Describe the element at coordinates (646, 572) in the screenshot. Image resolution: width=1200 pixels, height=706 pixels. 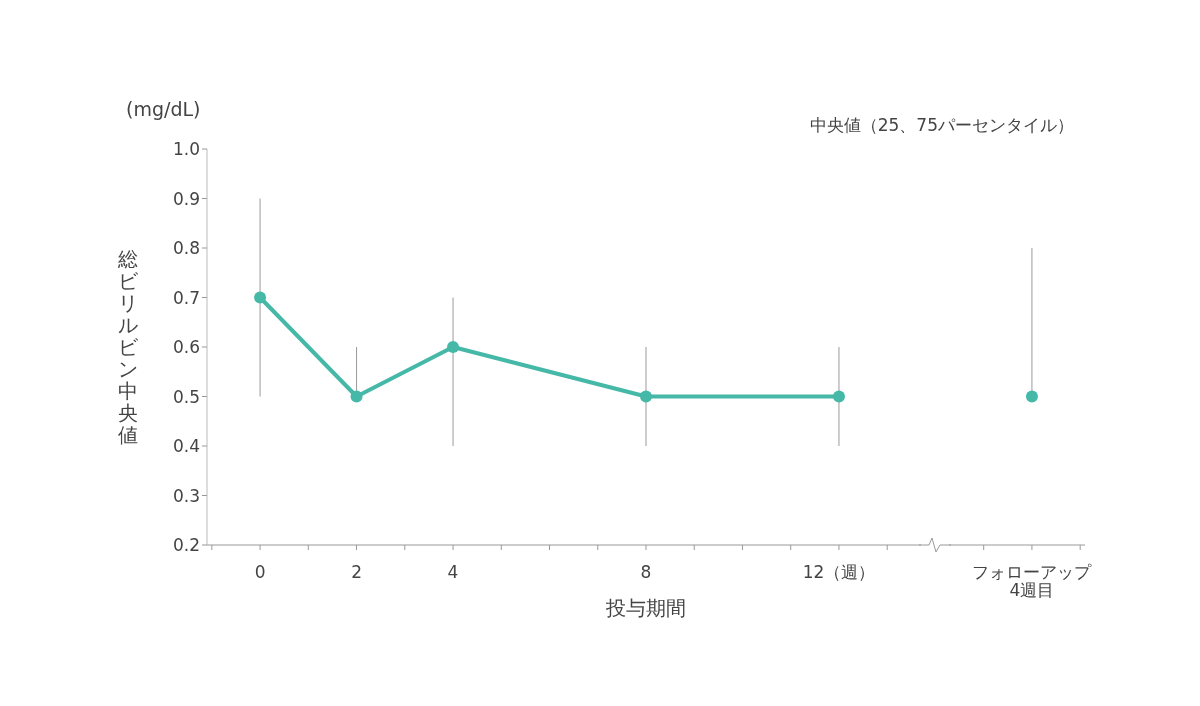
I see `x-tick-label: 8` at that location.